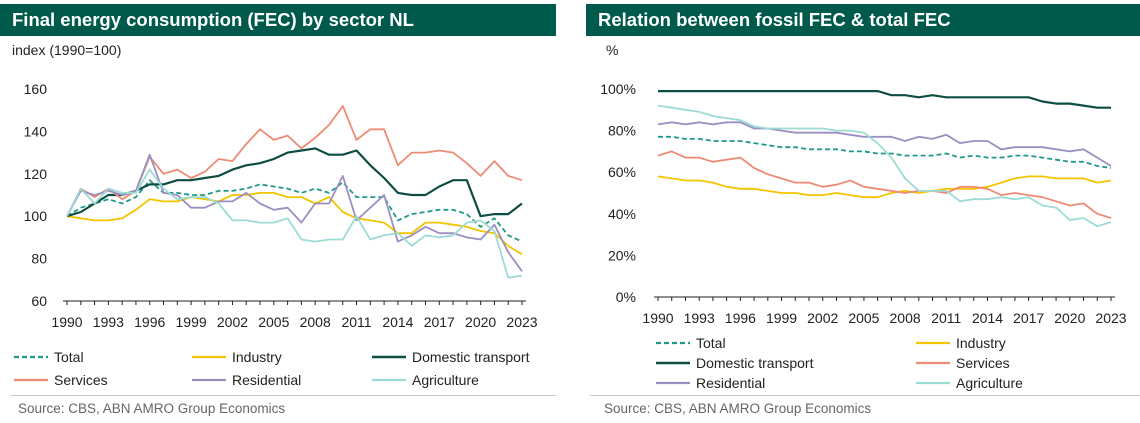 The height and width of the screenshot is (423, 1140). I want to click on y-tick-label: 80%, so click(622, 131).